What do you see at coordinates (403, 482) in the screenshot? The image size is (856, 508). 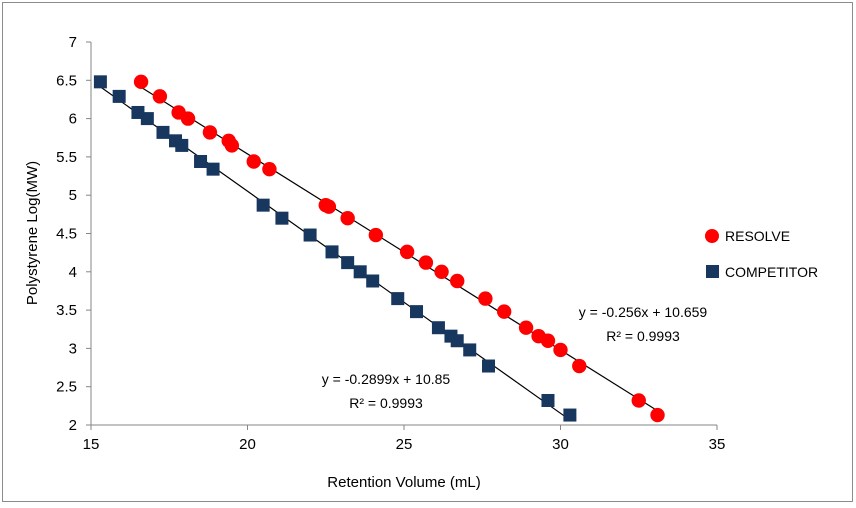 I see `x-axis-title: Retention Volume (mL)` at bounding box center [403, 482].